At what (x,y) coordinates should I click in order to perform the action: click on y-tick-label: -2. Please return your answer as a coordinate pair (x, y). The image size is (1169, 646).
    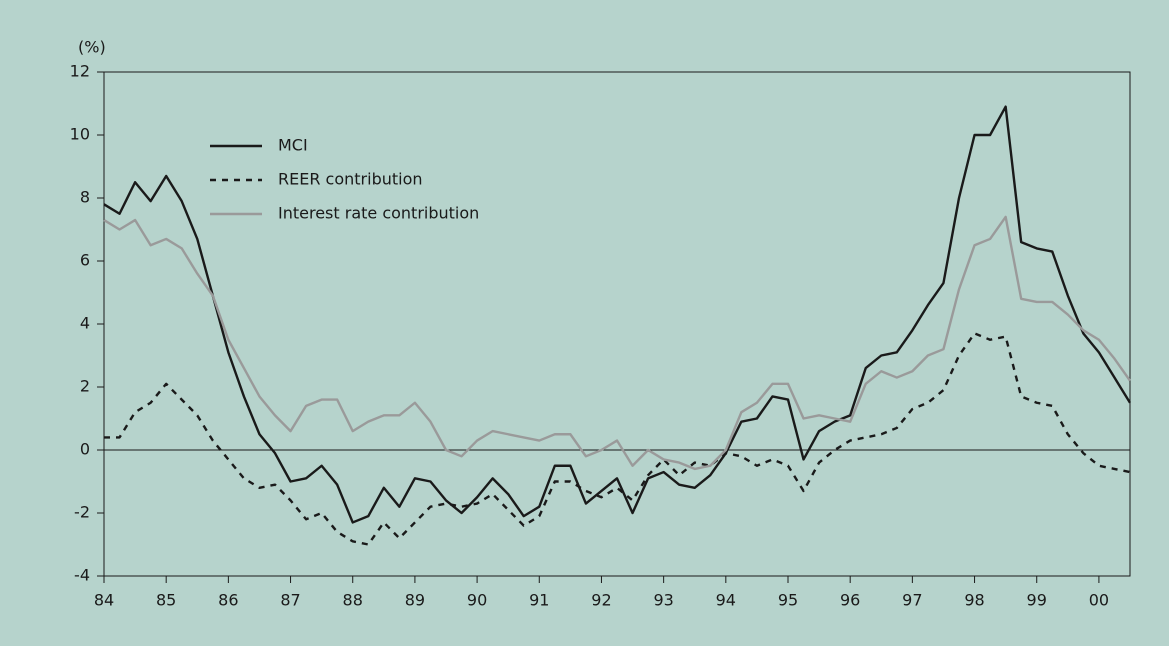
    Looking at the image, I should click on (82, 512).